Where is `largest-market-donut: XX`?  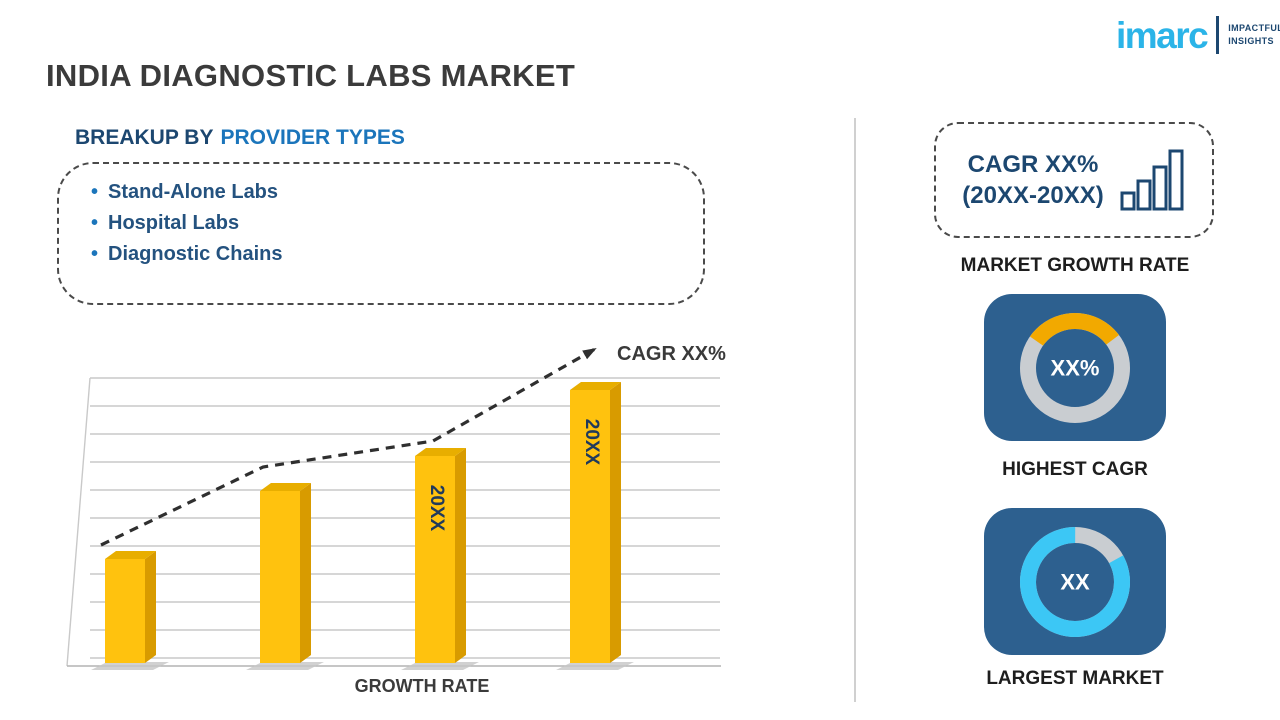 largest-market-donut: XX is located at coordinates (1075, 581).